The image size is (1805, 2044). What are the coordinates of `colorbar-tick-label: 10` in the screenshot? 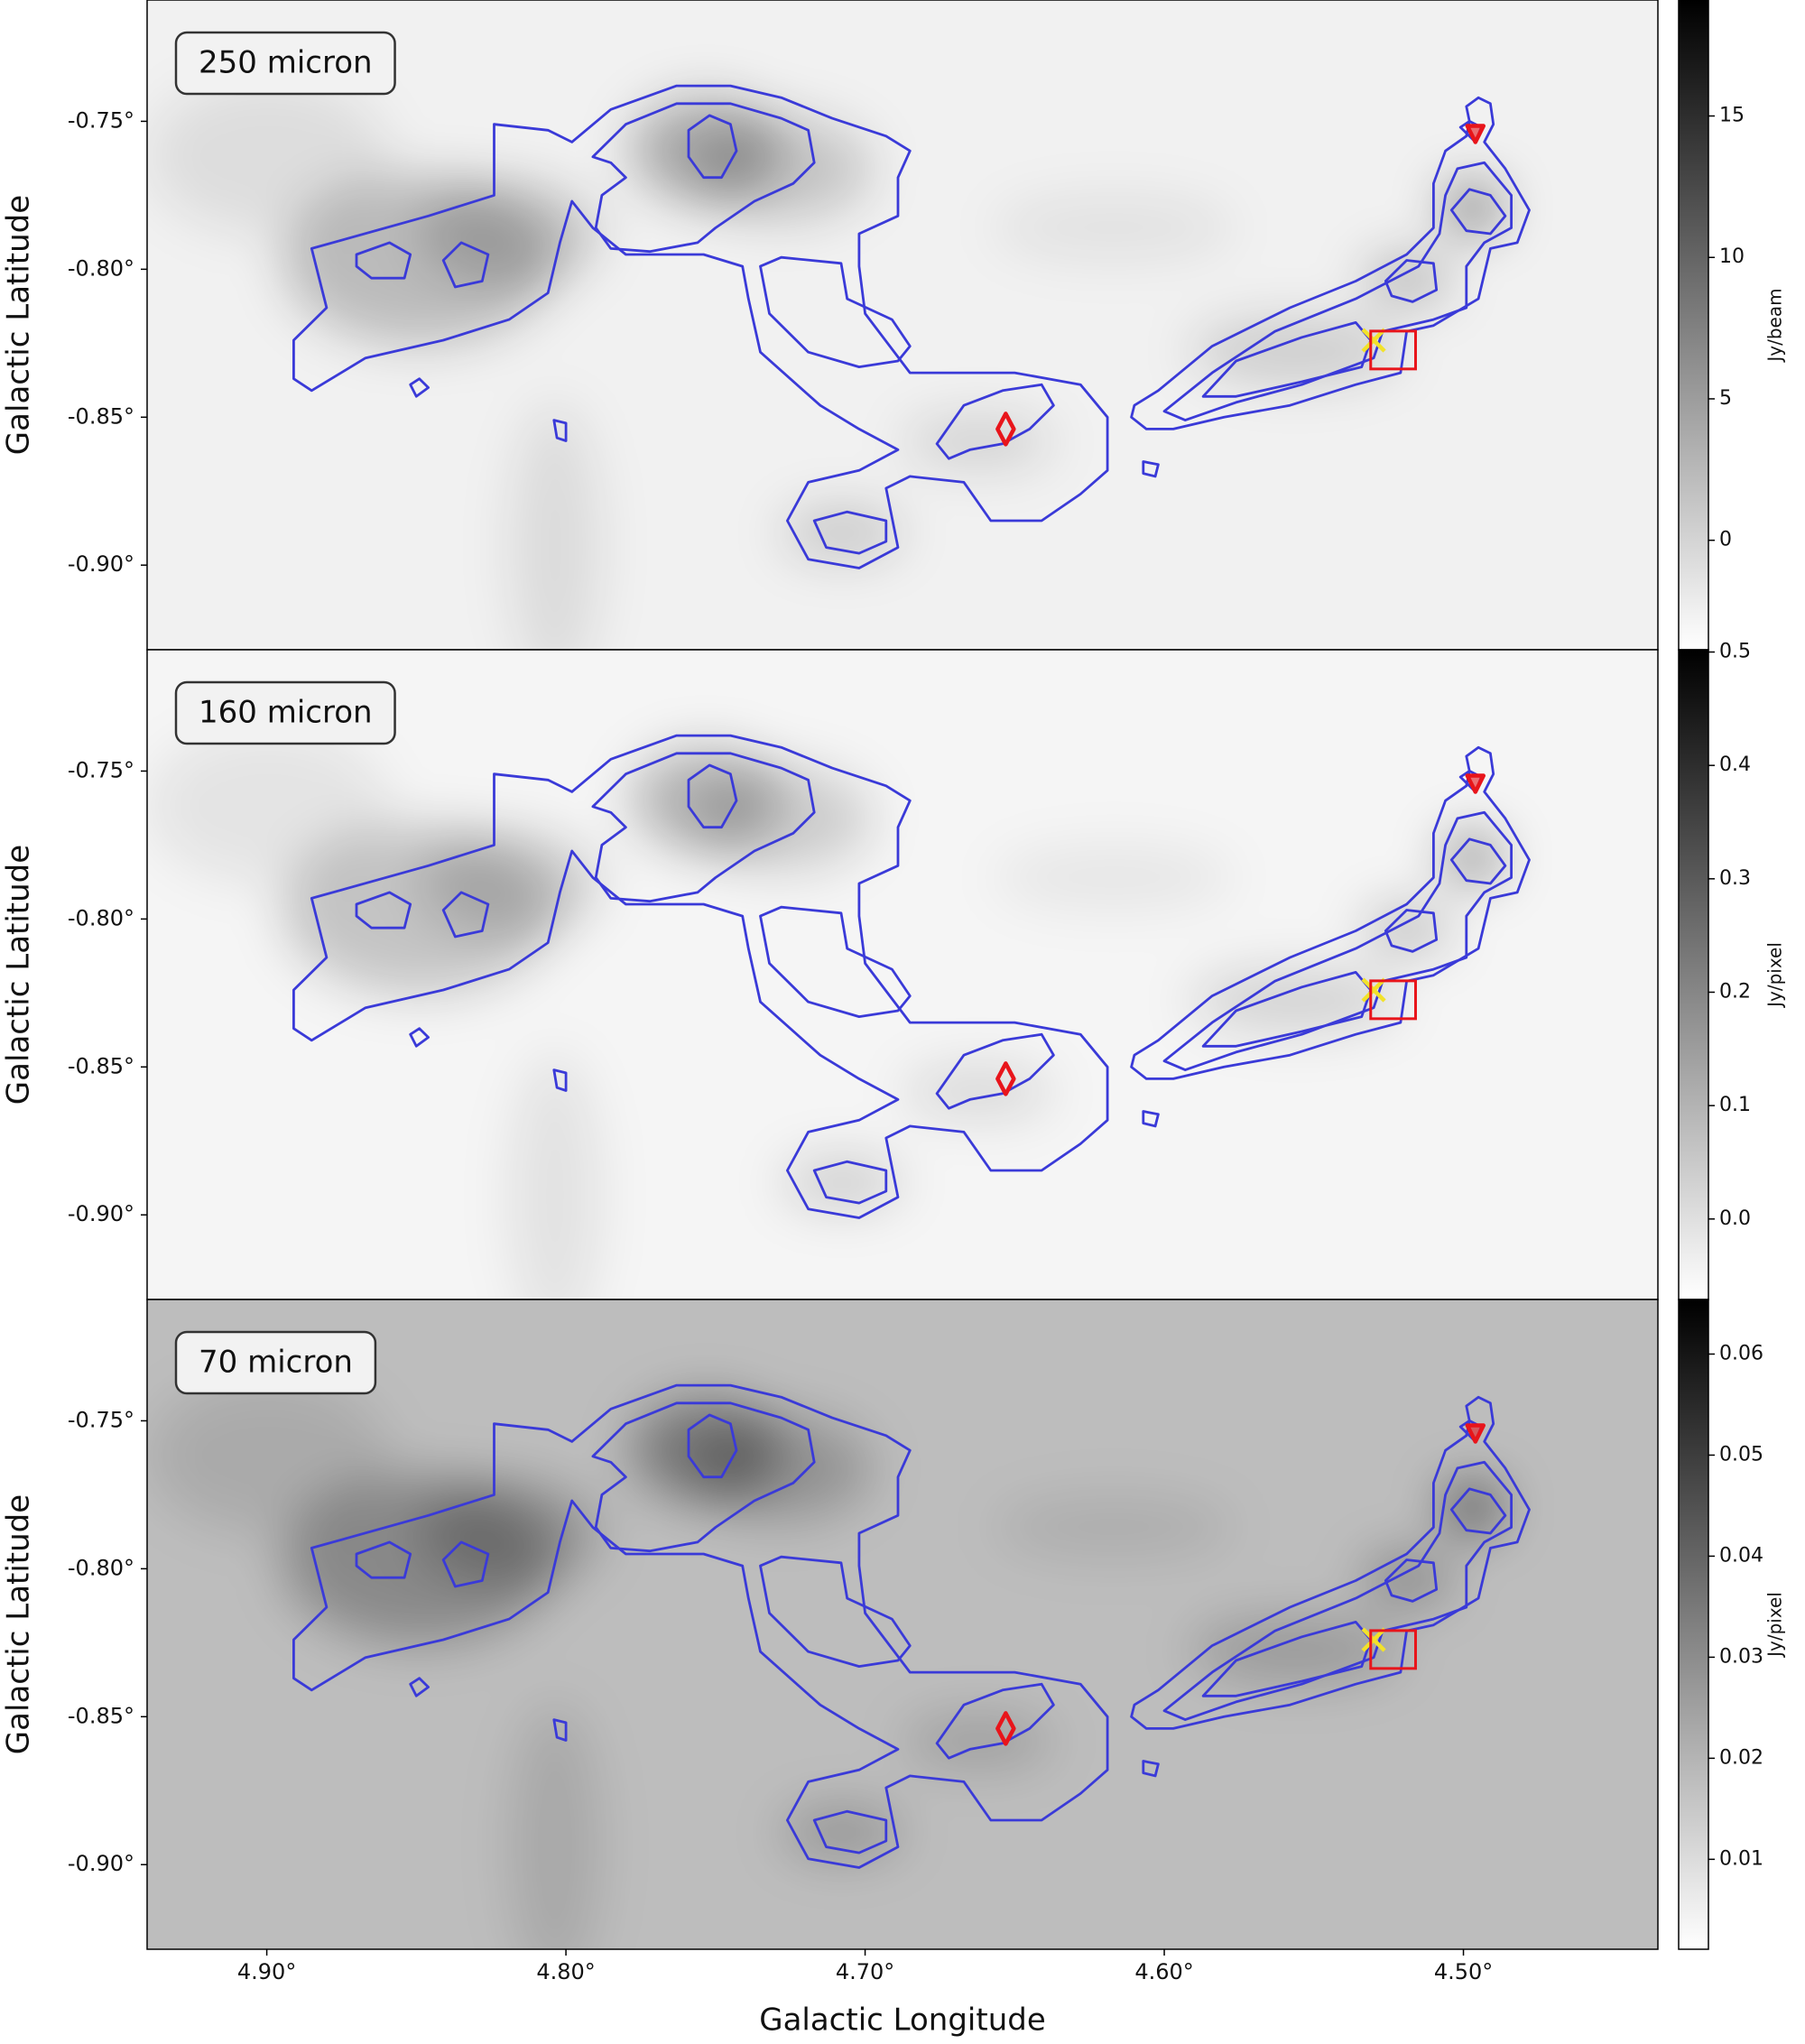 It's located at (1732, 256).